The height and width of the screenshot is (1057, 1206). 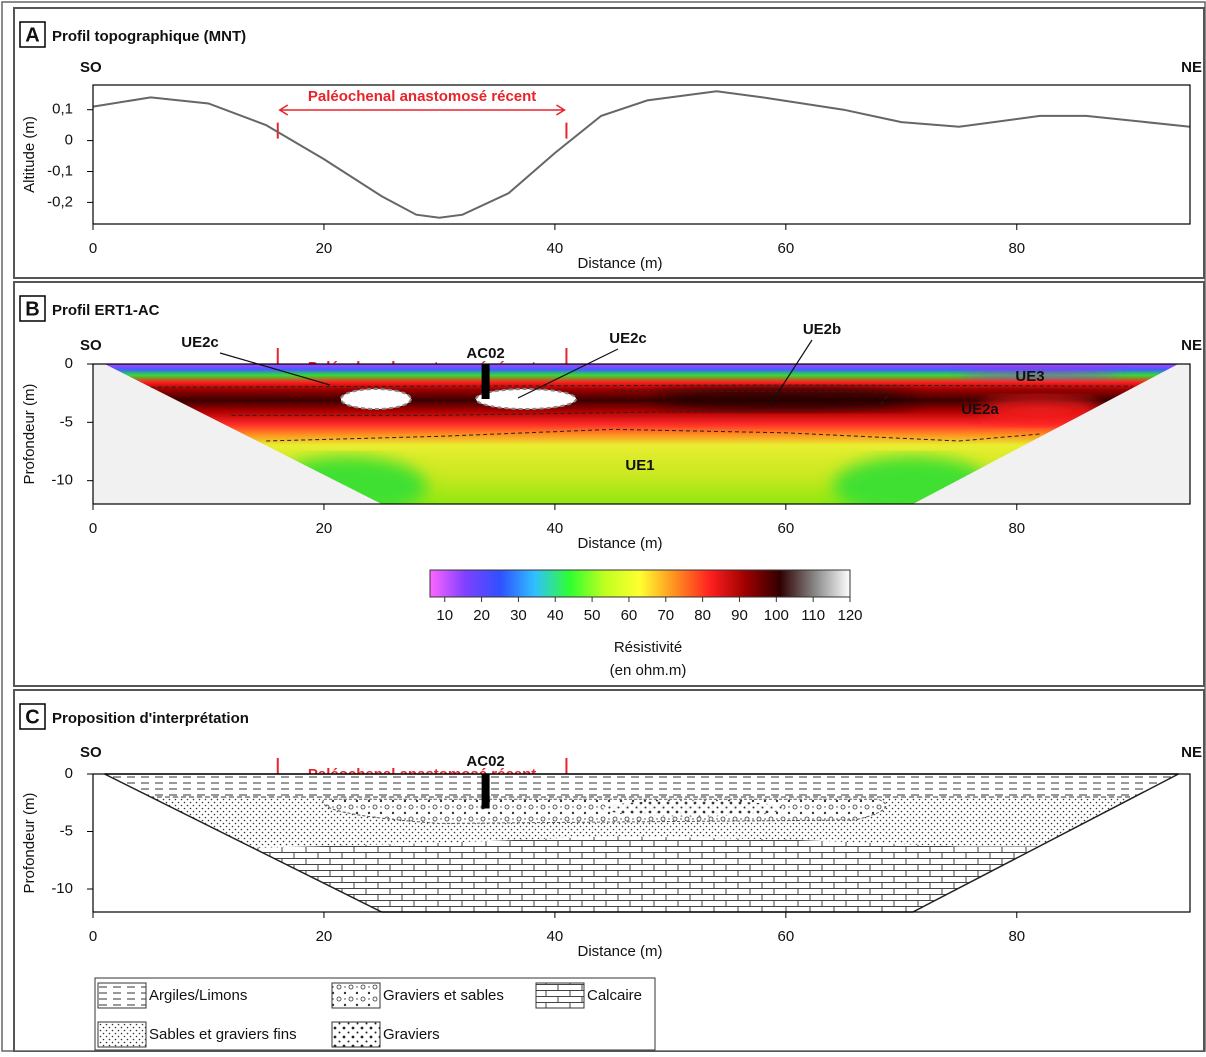 I want to click on unit-label: UE2a, so click(x=980, y=409).